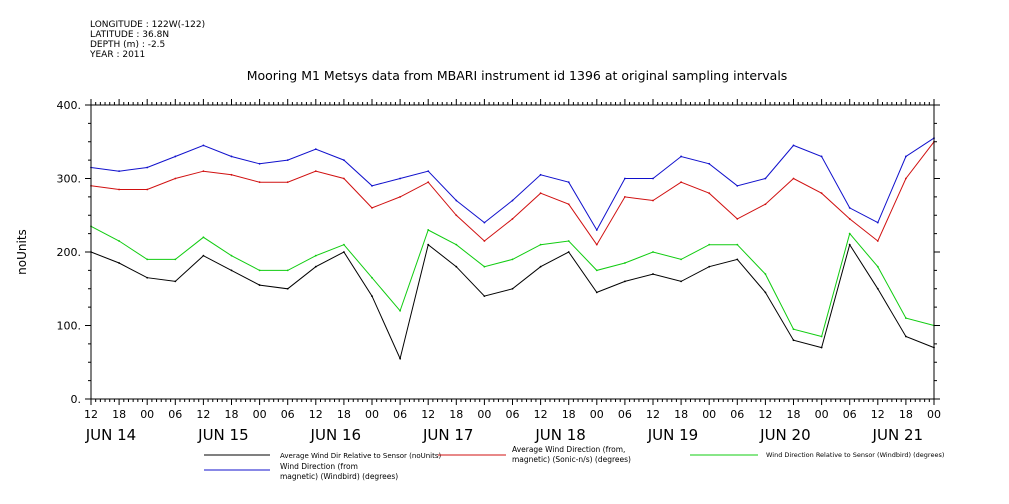  I want to click on meta-depth: DEPTH (m) : -2.5, so click(128, 45).